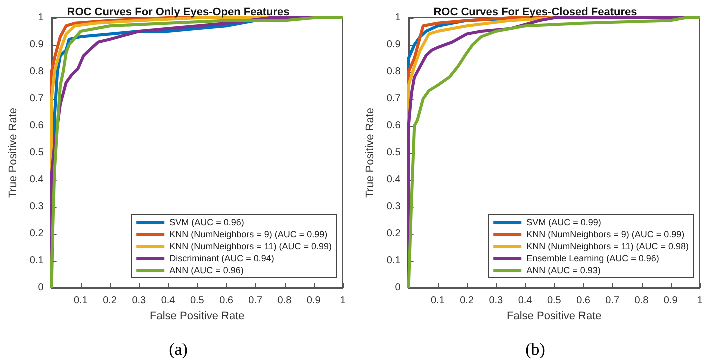 This screenshot has height=364, width=714. Describe the element at coordinates (207, 223) in the screenshot. I see `legend-label: SVM (AUC = 0.96)` at that location.